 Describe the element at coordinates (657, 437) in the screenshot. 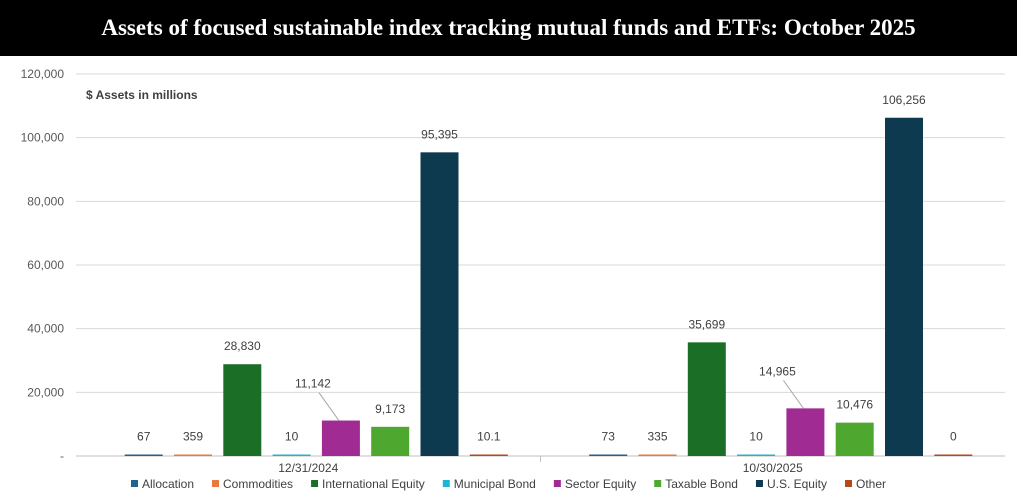

I see `data-label: 335` at that location.